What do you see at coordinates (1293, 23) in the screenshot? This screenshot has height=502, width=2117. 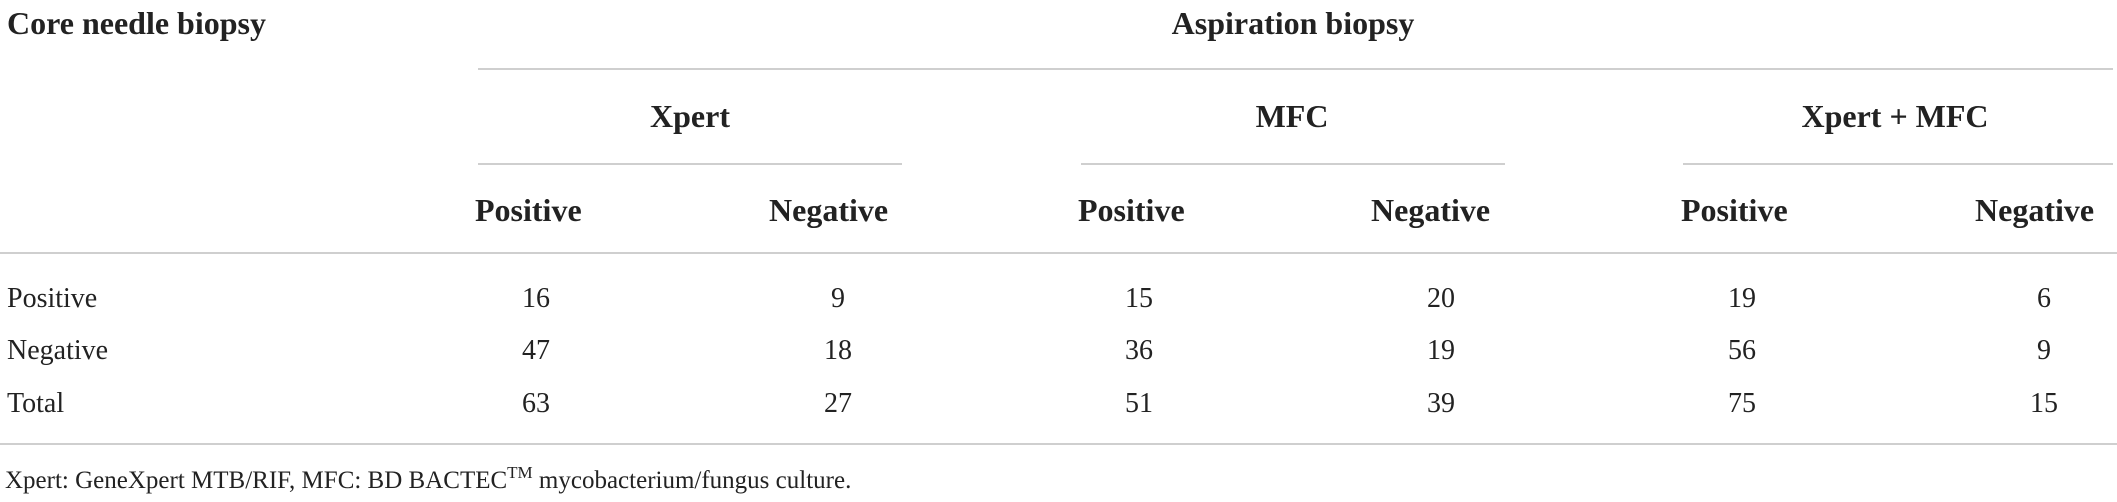 I see `group-header-aspiration: Aspiration biopsy` at bounding box center [1293, 23].